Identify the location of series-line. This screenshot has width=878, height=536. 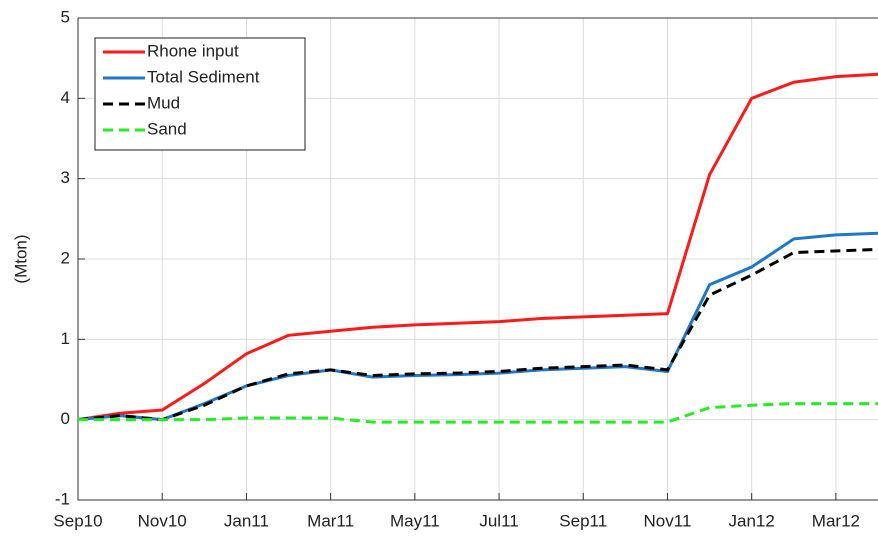
(478, 413).